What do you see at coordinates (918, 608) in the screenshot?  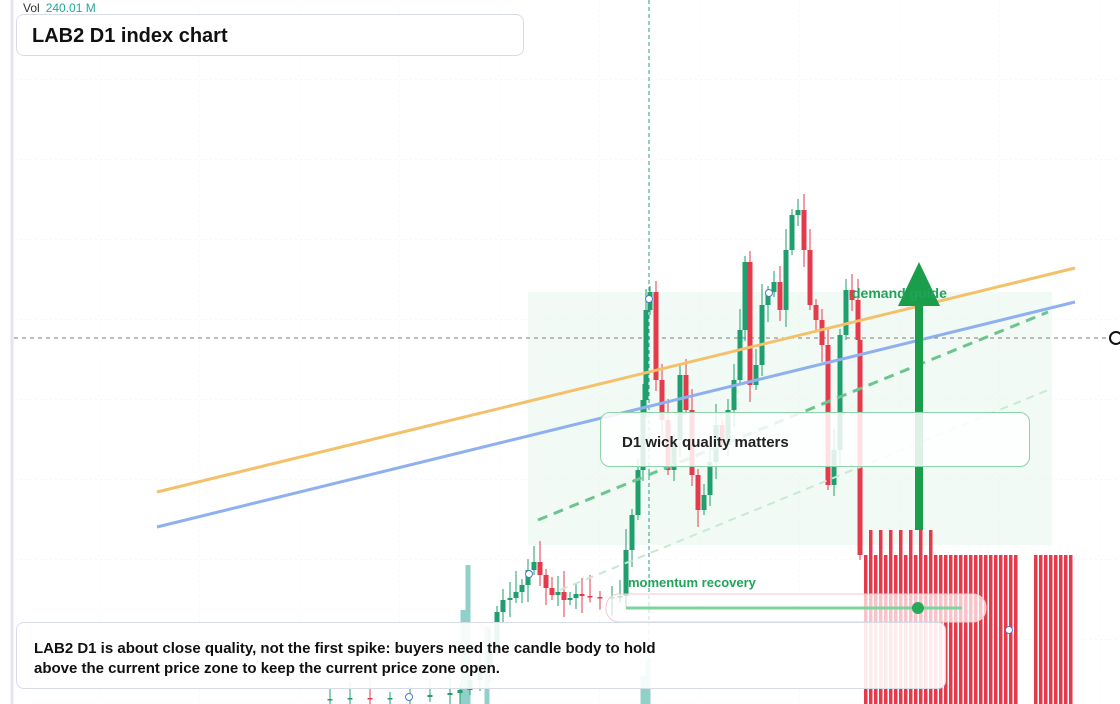 I see `momentum-knob` at bounding box center [918, 608].